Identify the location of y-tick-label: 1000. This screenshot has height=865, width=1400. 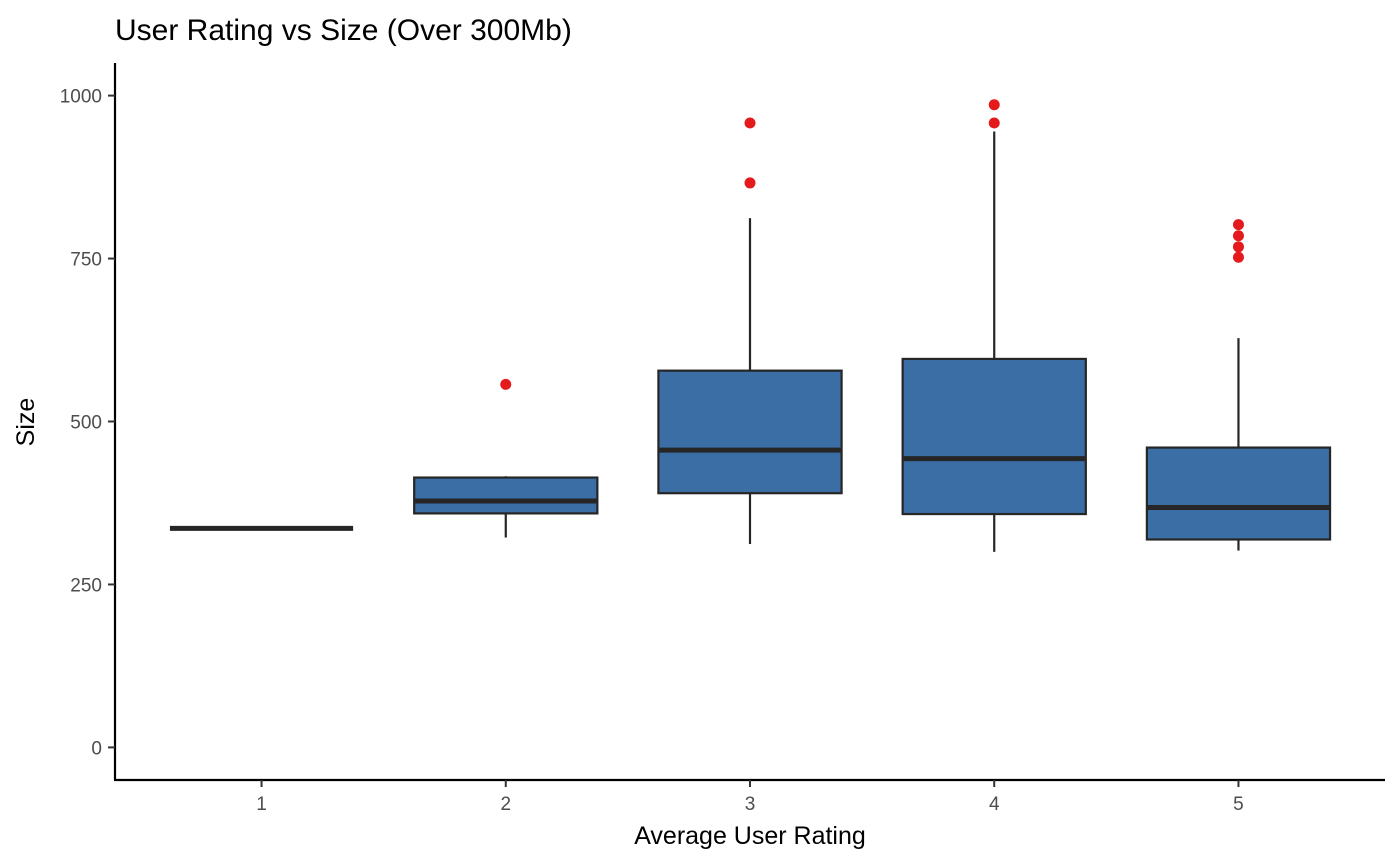
(81, 97).